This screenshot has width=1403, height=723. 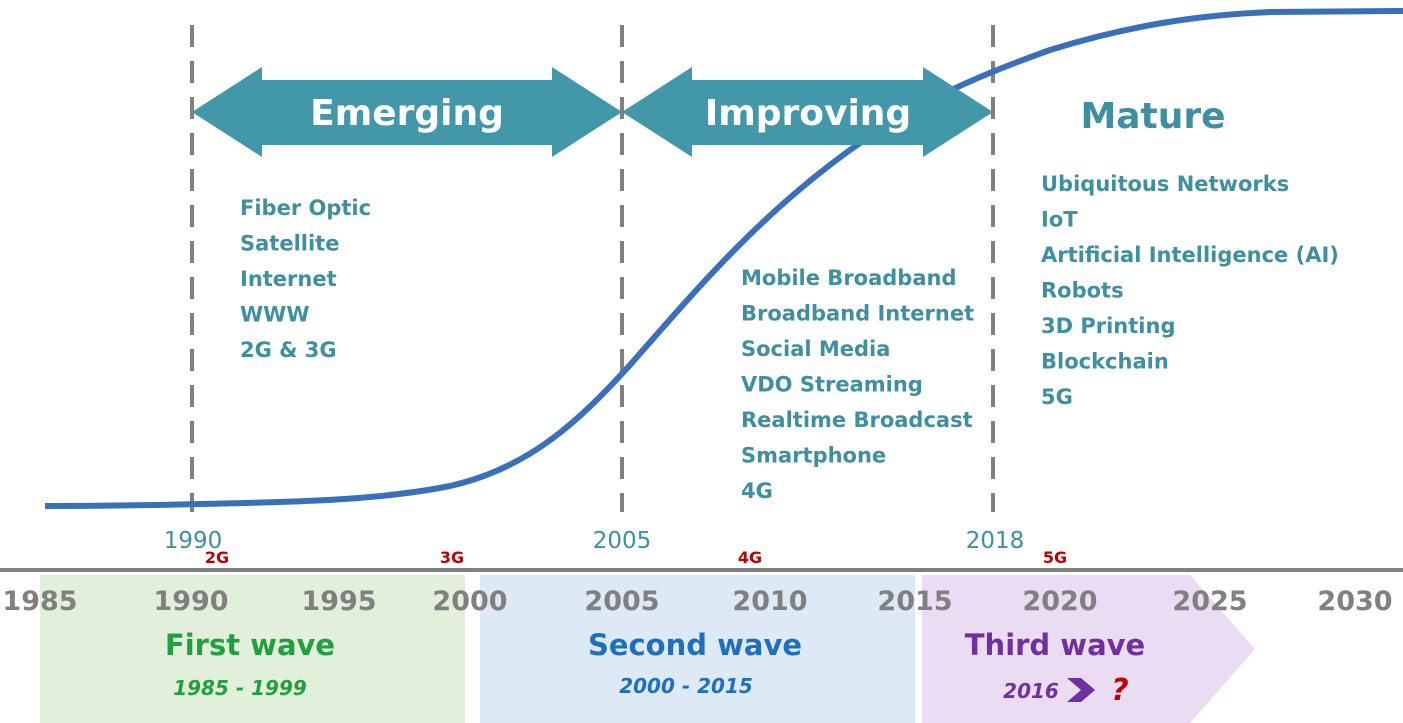 I want to click on axis-year: 2025, so click(x=1209, y=601).